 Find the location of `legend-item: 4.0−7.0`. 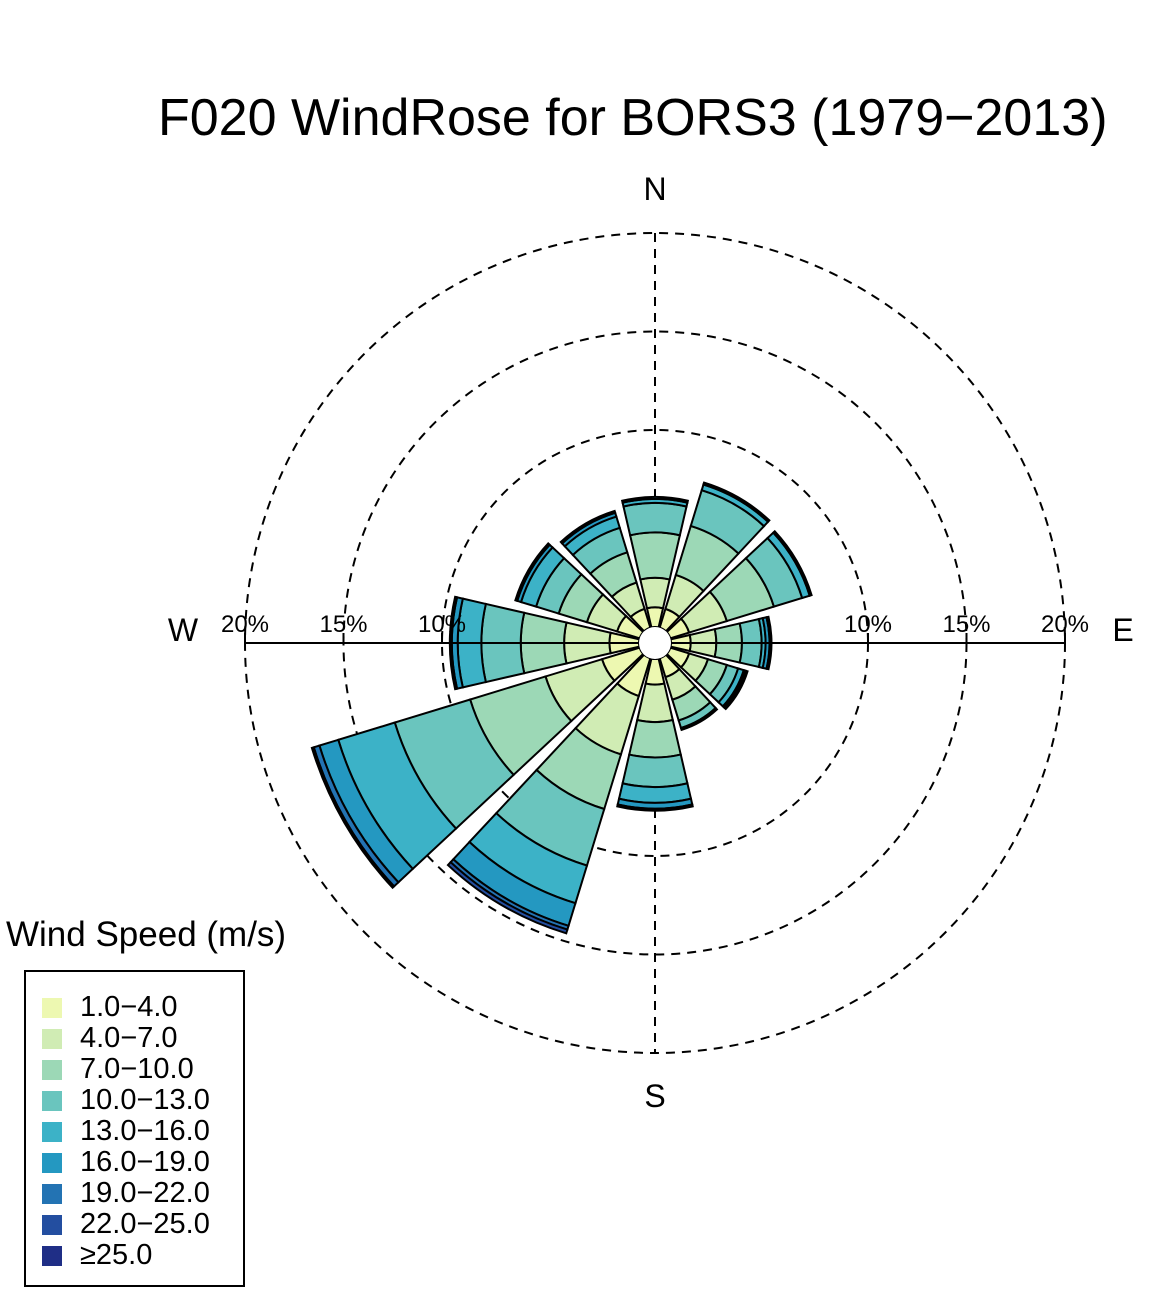

legend-item: 4.0−7.0 is located at coordinates (110, 1038).